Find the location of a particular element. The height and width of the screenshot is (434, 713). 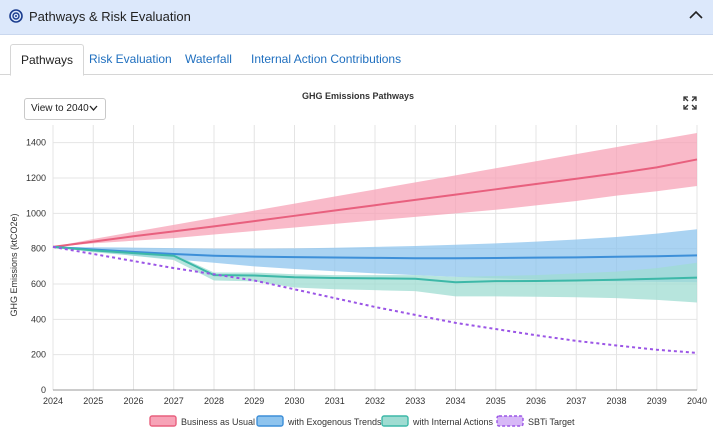

with-exogenous-trends-line is located at coordinates (375, 252).